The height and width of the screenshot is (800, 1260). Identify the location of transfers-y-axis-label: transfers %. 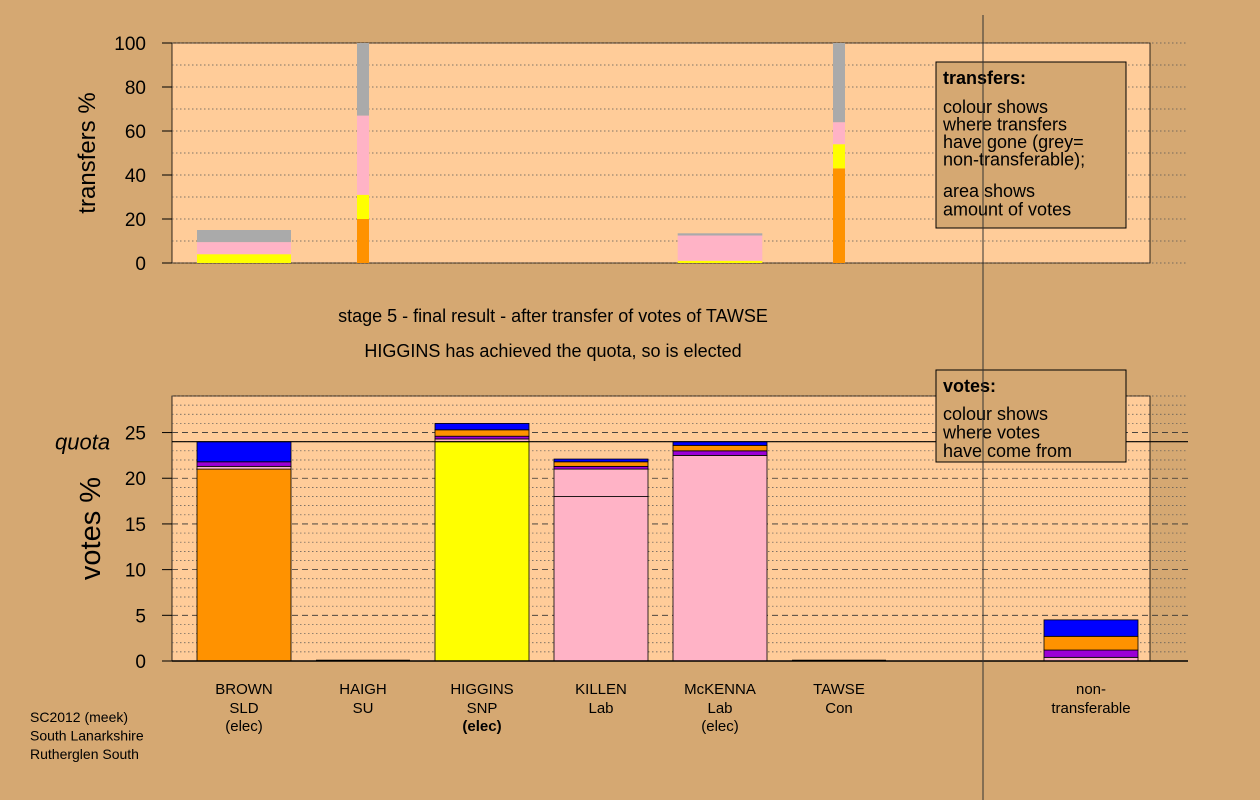
(87, 152).